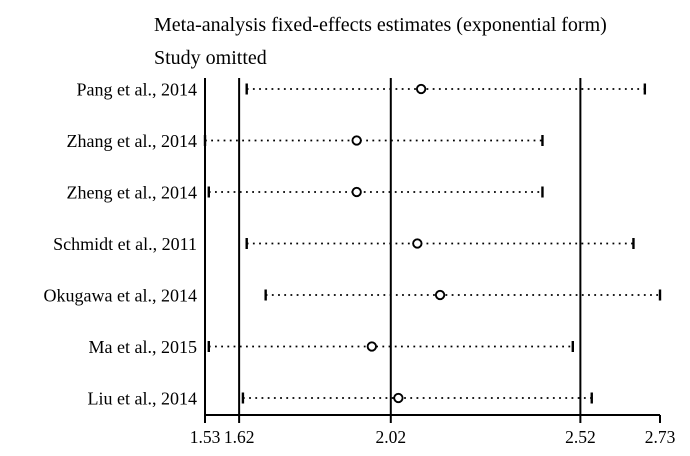 Image resolution: width=690 pixels, height=456 pixels. Describe the element at coordinates (132, 141) in the screenshot. I see `study-label: Zhang et al., 2014` at that location.